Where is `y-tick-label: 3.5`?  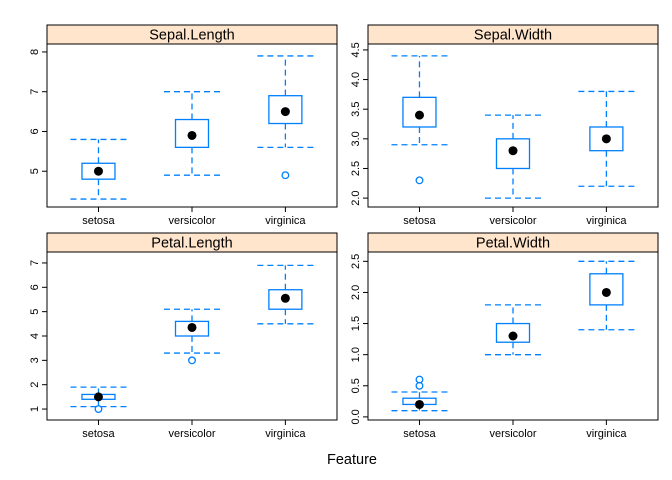
y-tick-label: 3.5 is located at coordinates (356, 109).